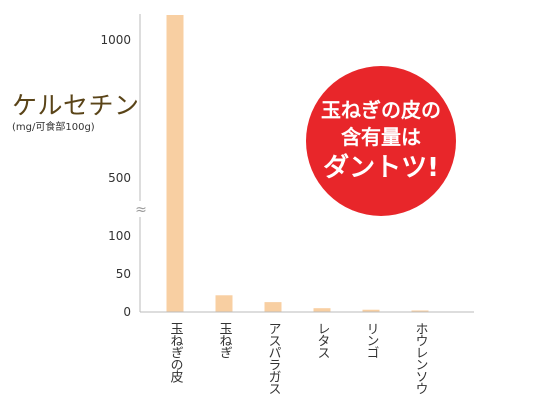 The height and width of the screenshot is (400, 536). What do you see at coordinates (225, 340) in the screenshot?
I see `category-label: 玉ねぎ` at bounding box center [225, 340].